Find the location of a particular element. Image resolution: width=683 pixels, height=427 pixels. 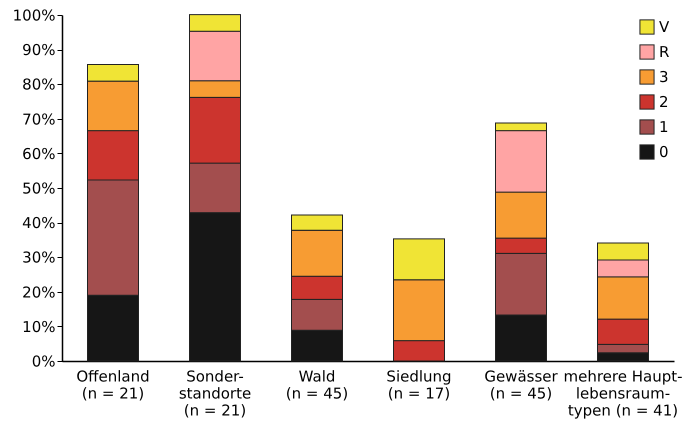

legend-label: 2 is located at coordinates (664, 102).